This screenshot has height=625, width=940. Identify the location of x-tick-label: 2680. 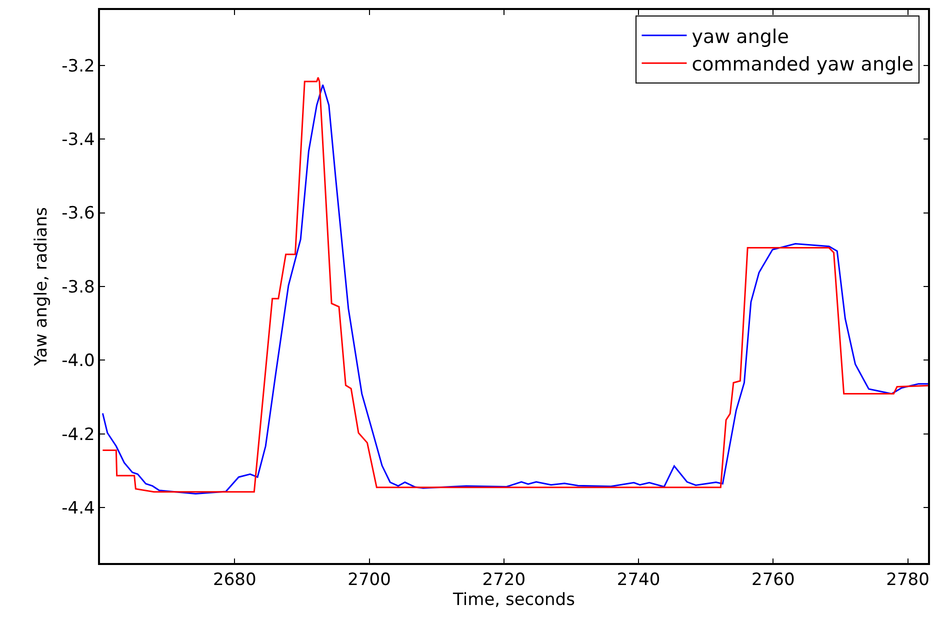
(234, 580).